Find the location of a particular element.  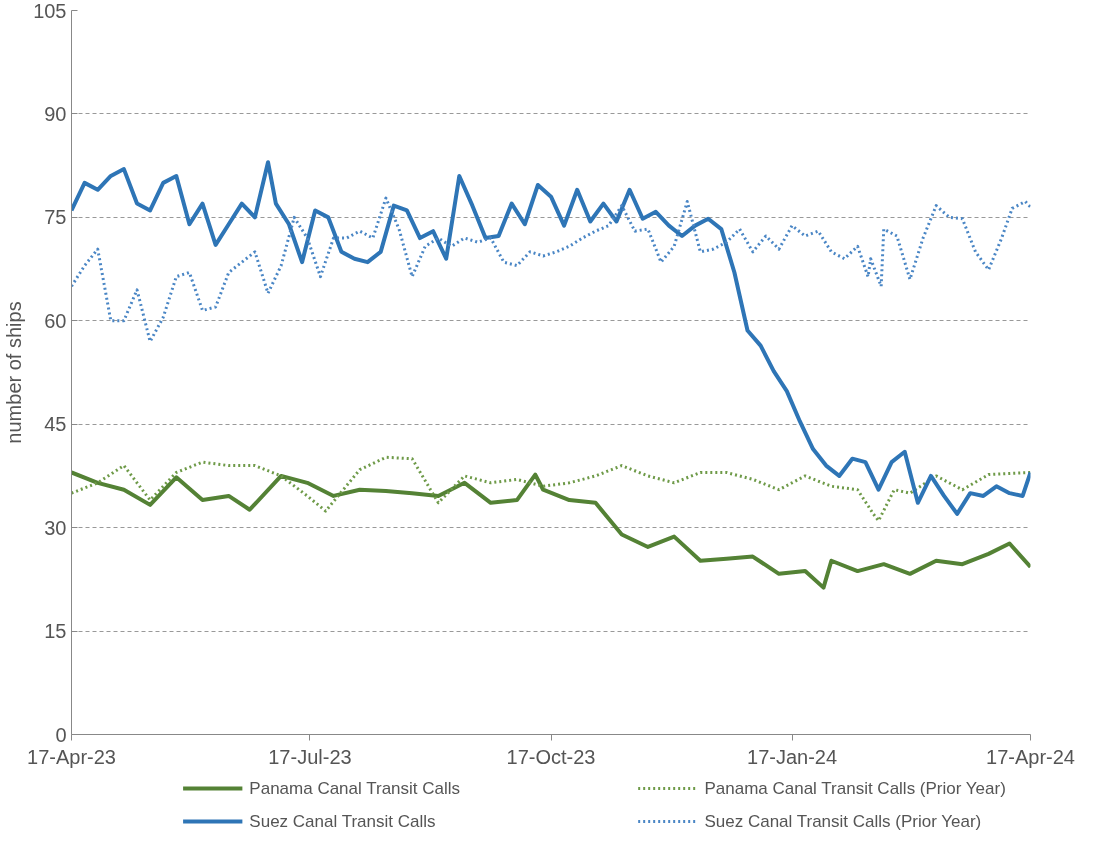

x-tick-label: 17-Jul-23 is located at coordinates (310, 756).